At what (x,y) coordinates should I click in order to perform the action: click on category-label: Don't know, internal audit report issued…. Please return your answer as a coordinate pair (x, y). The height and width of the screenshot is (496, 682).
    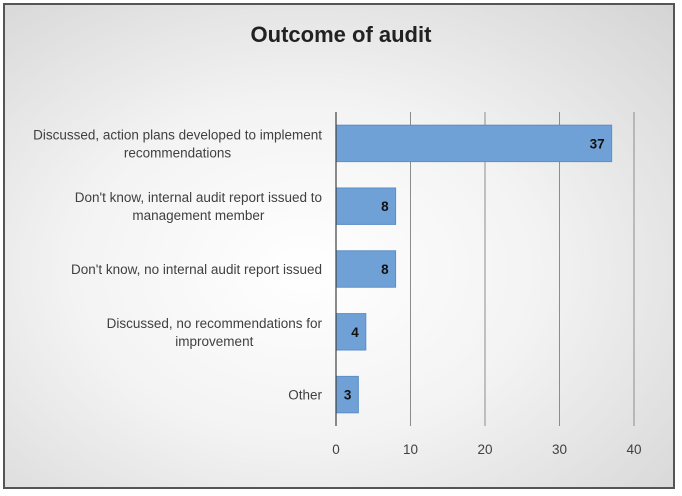
    Looking at the image, I should click on (198, 197).